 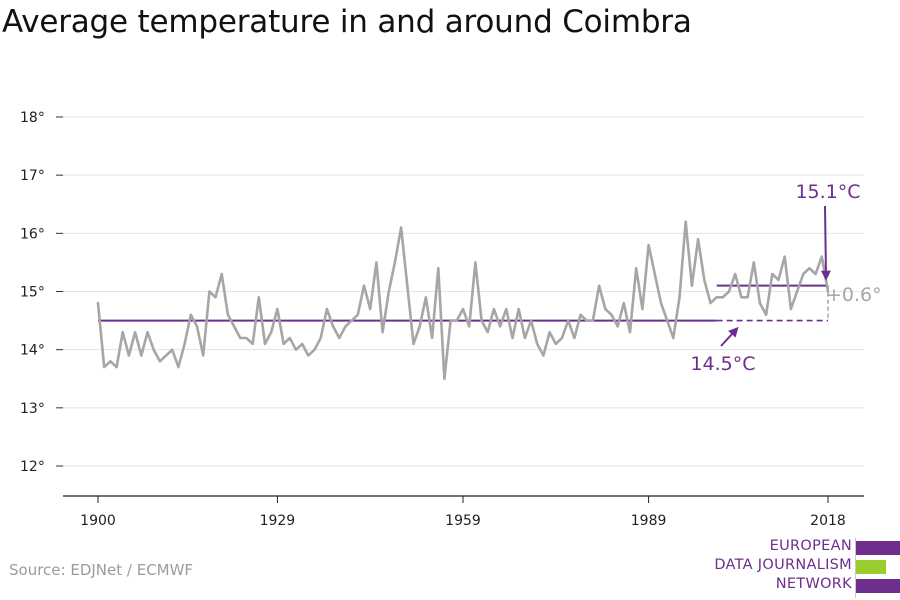 I want to click on source-note: Source: EDJNet / ECMWF, so click(x=101, y=570).